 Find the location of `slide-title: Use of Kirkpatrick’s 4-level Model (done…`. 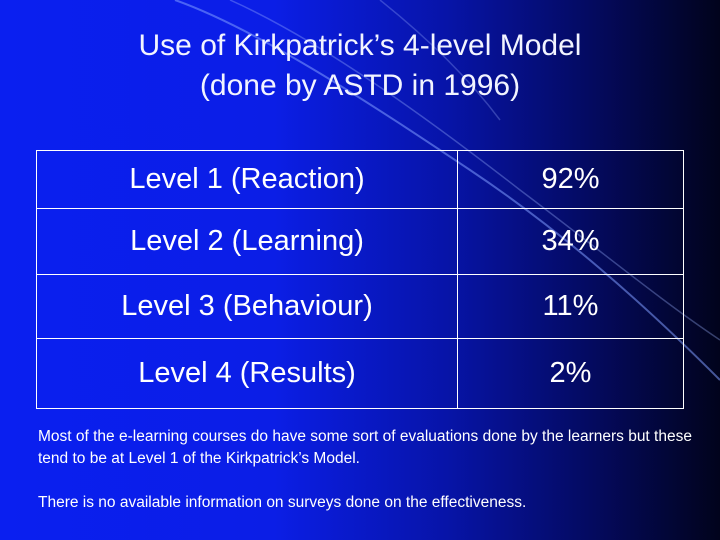

slide-title: Use of Kirkpatrick’s 4-level Model (done… is located at coordinates (360, 66).